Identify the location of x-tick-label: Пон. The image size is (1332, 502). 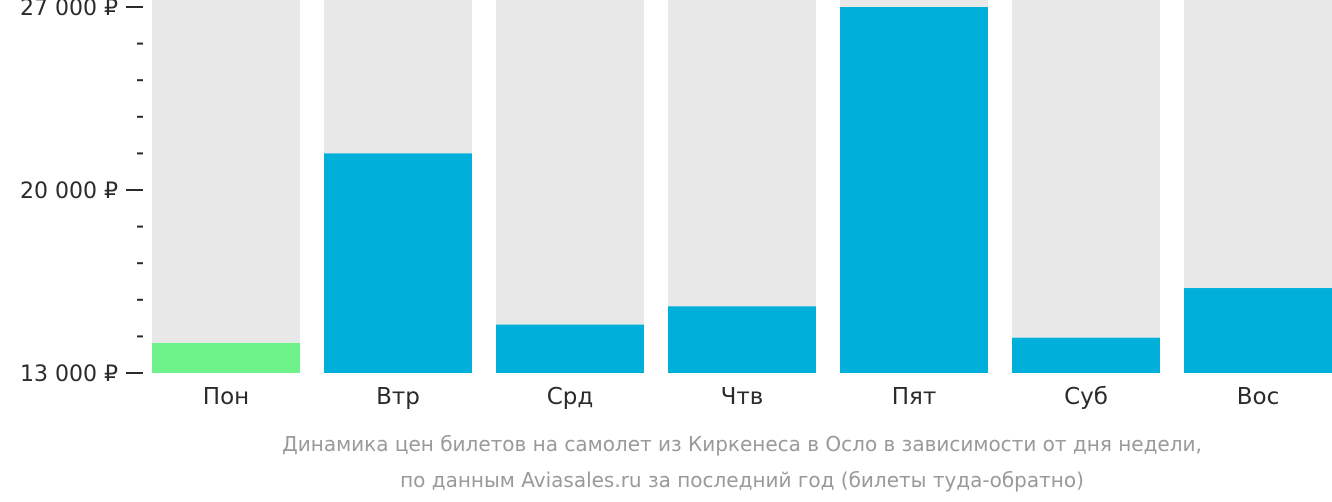
(226, 397).